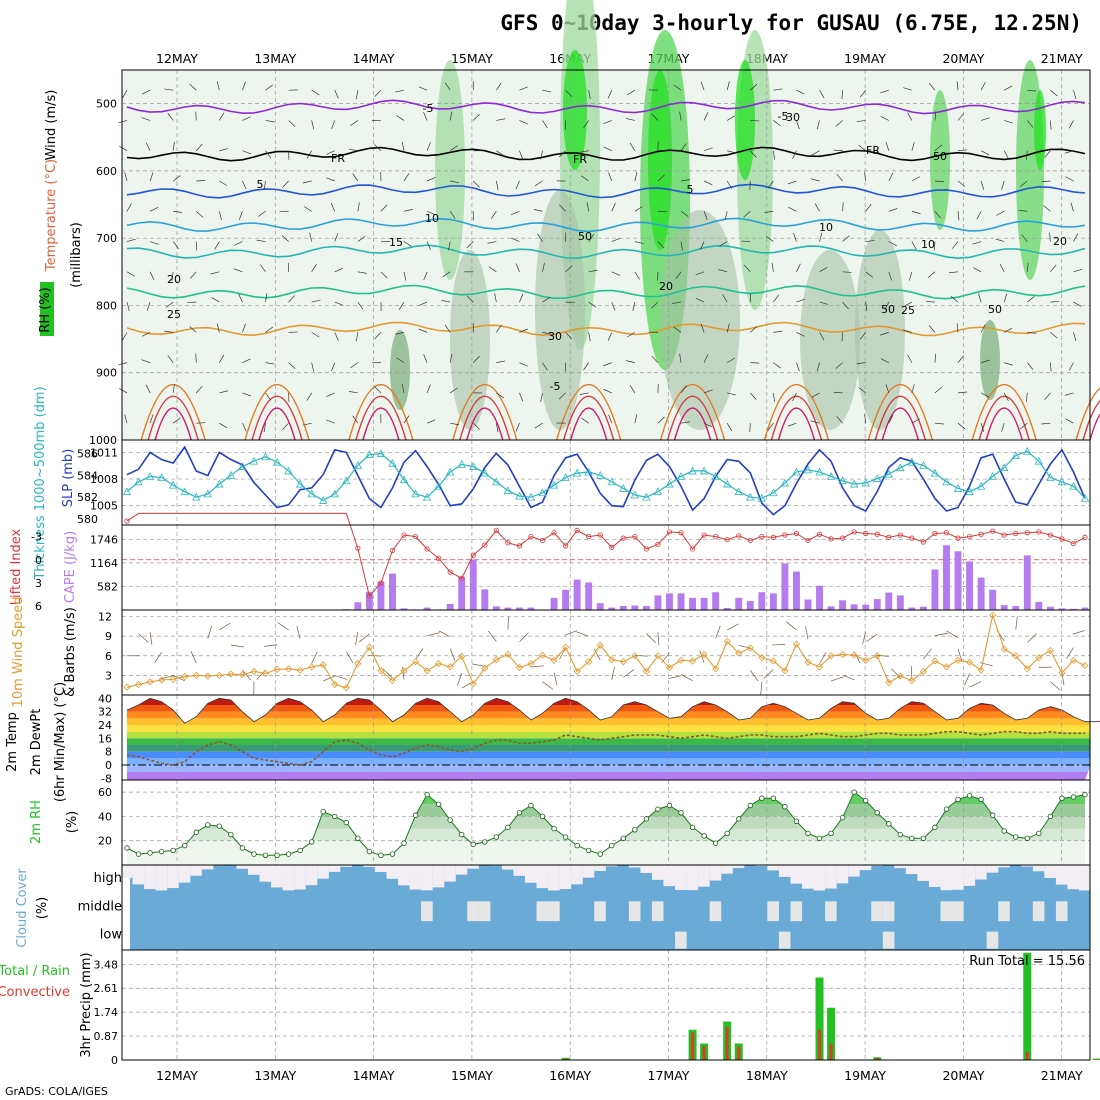 The height and width of the screenshot is (1100, 1100). I want to click on y-tick-label: 900, so click(106, 373).